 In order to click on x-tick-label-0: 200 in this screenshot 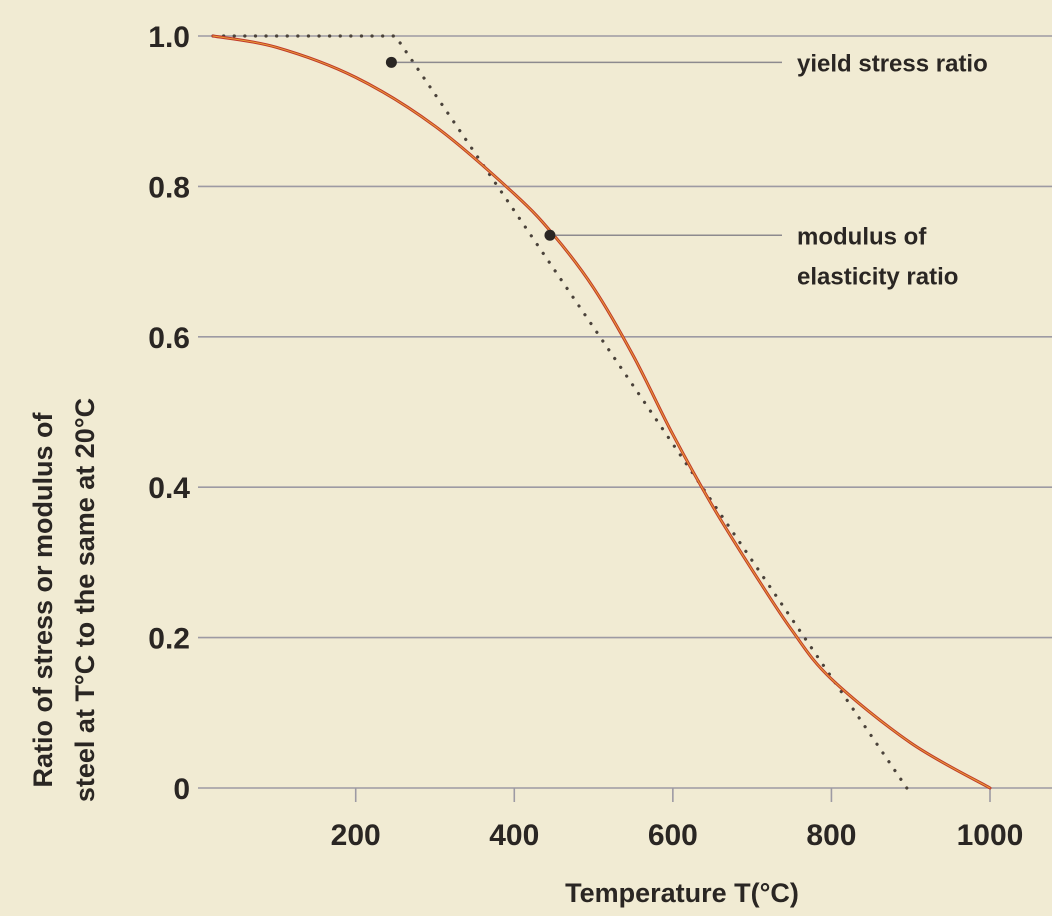, I will do `click(356, 835)`.